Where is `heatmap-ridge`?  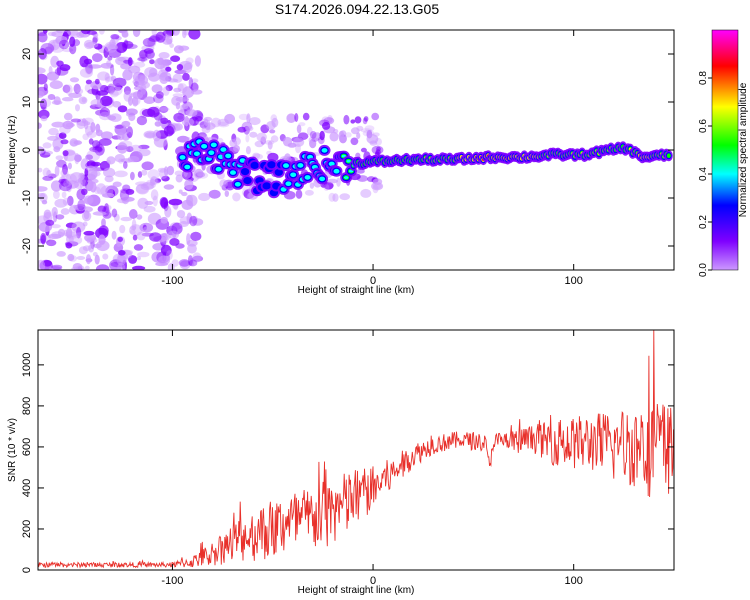 heatmap-ridge is located at coordinates (424, 167).